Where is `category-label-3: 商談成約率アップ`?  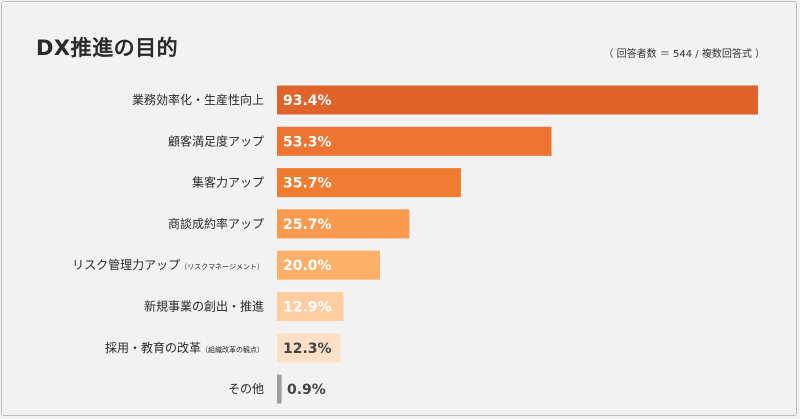
category-label-3: 商談成約率アップ is located at coordinates (216, 223).